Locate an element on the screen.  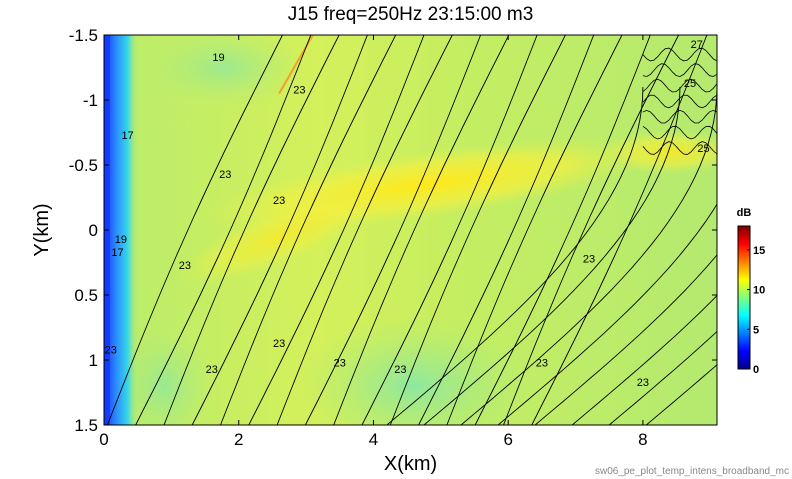
y-tick-label: -1 is located at coordinates (90, 100).